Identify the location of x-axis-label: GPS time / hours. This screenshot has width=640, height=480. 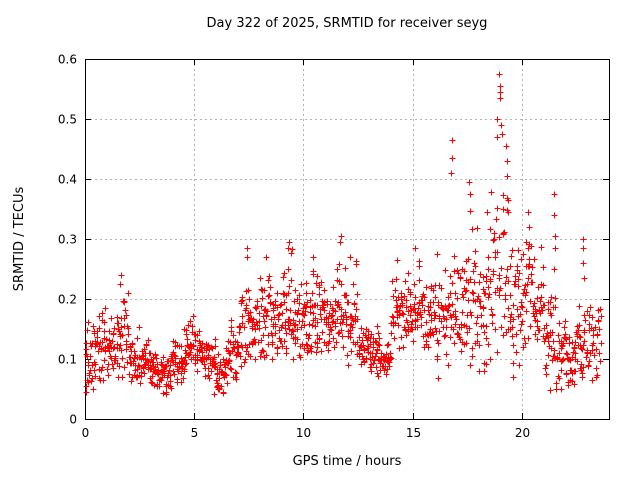
(347, 461).